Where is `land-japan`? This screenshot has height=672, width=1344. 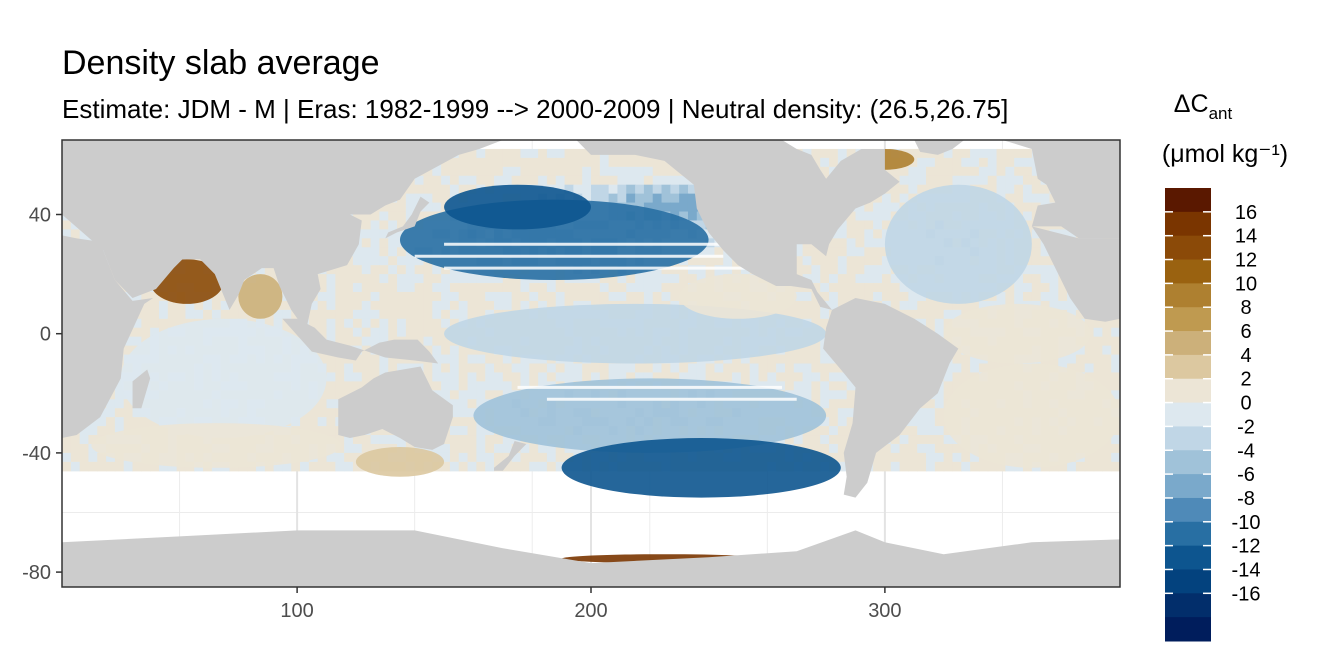
land-japan is located at coordinates (407, 217).